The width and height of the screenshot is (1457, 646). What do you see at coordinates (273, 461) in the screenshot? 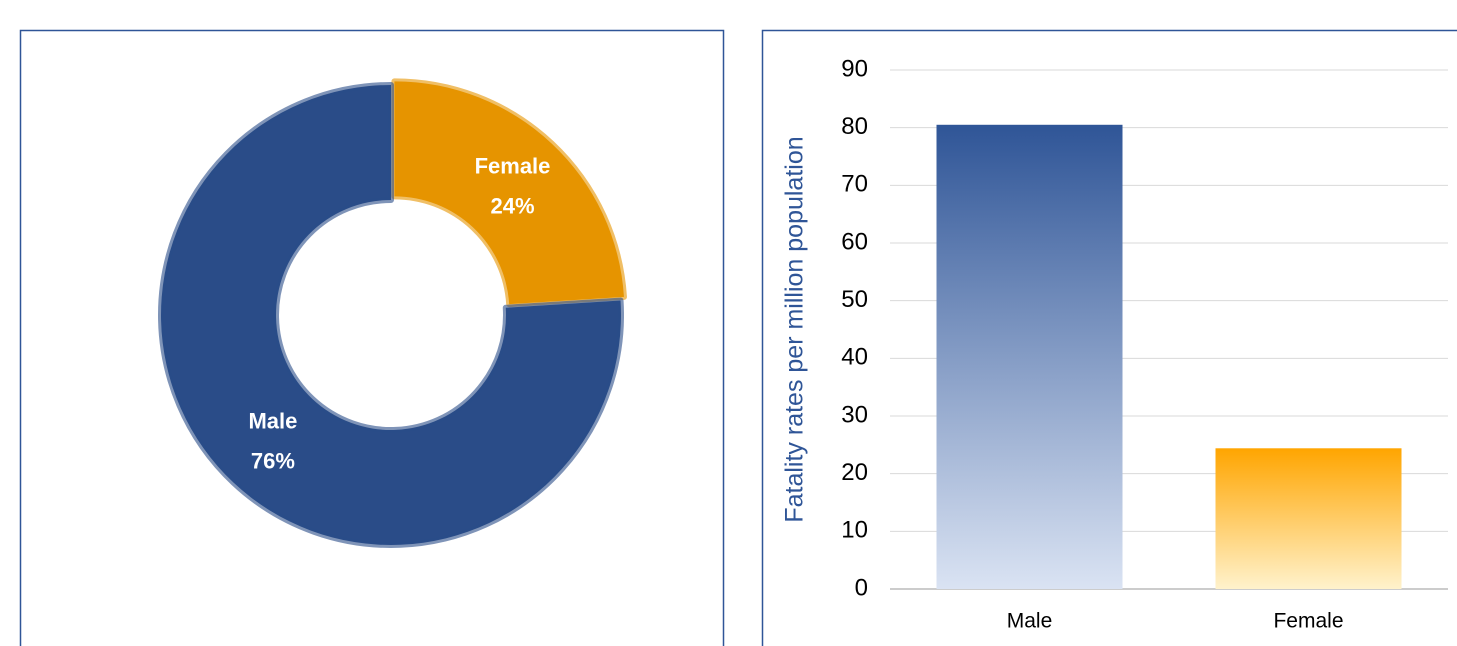
I see `slice-value-label: 76%` at bounding box center [273, 461].